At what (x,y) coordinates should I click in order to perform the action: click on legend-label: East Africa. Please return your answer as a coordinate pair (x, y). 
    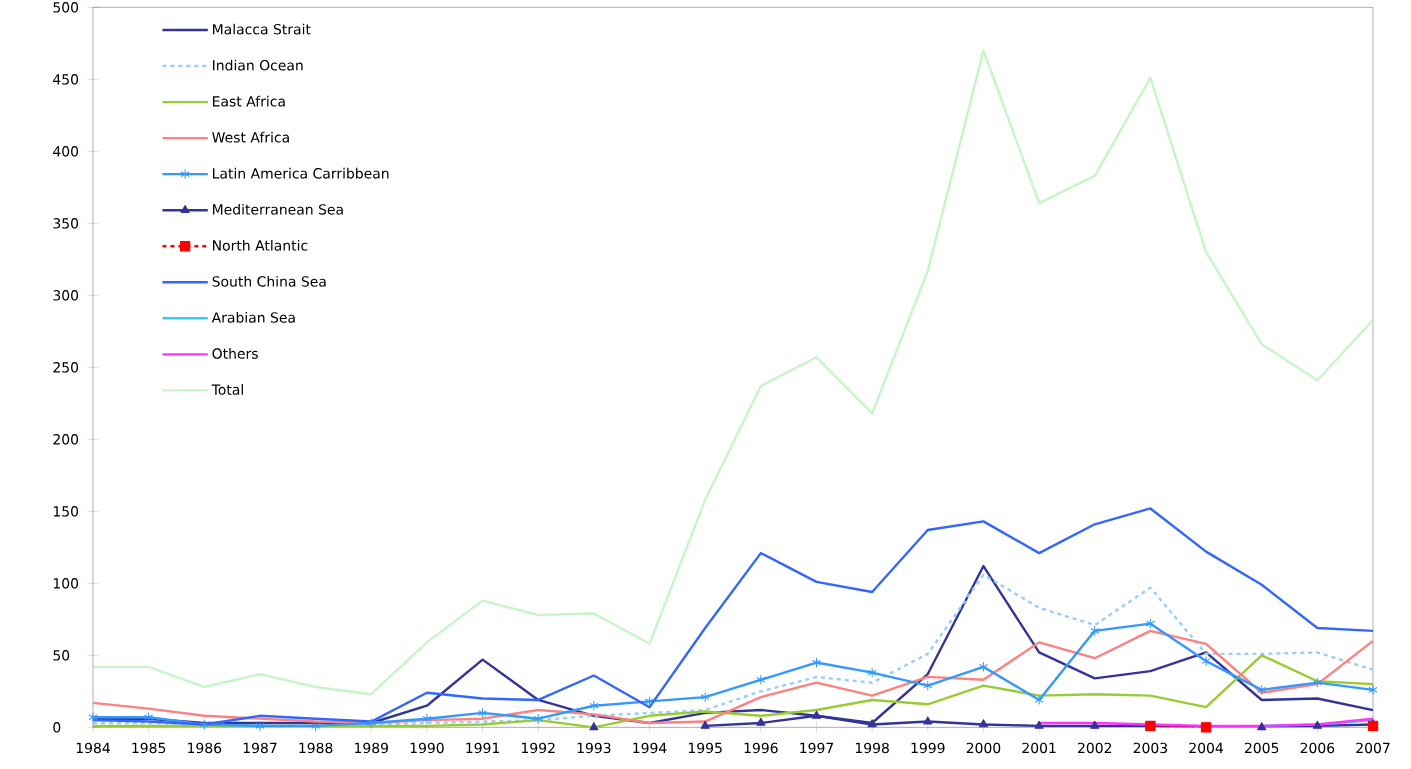
    Looking at the image, I should click on (249, 101).